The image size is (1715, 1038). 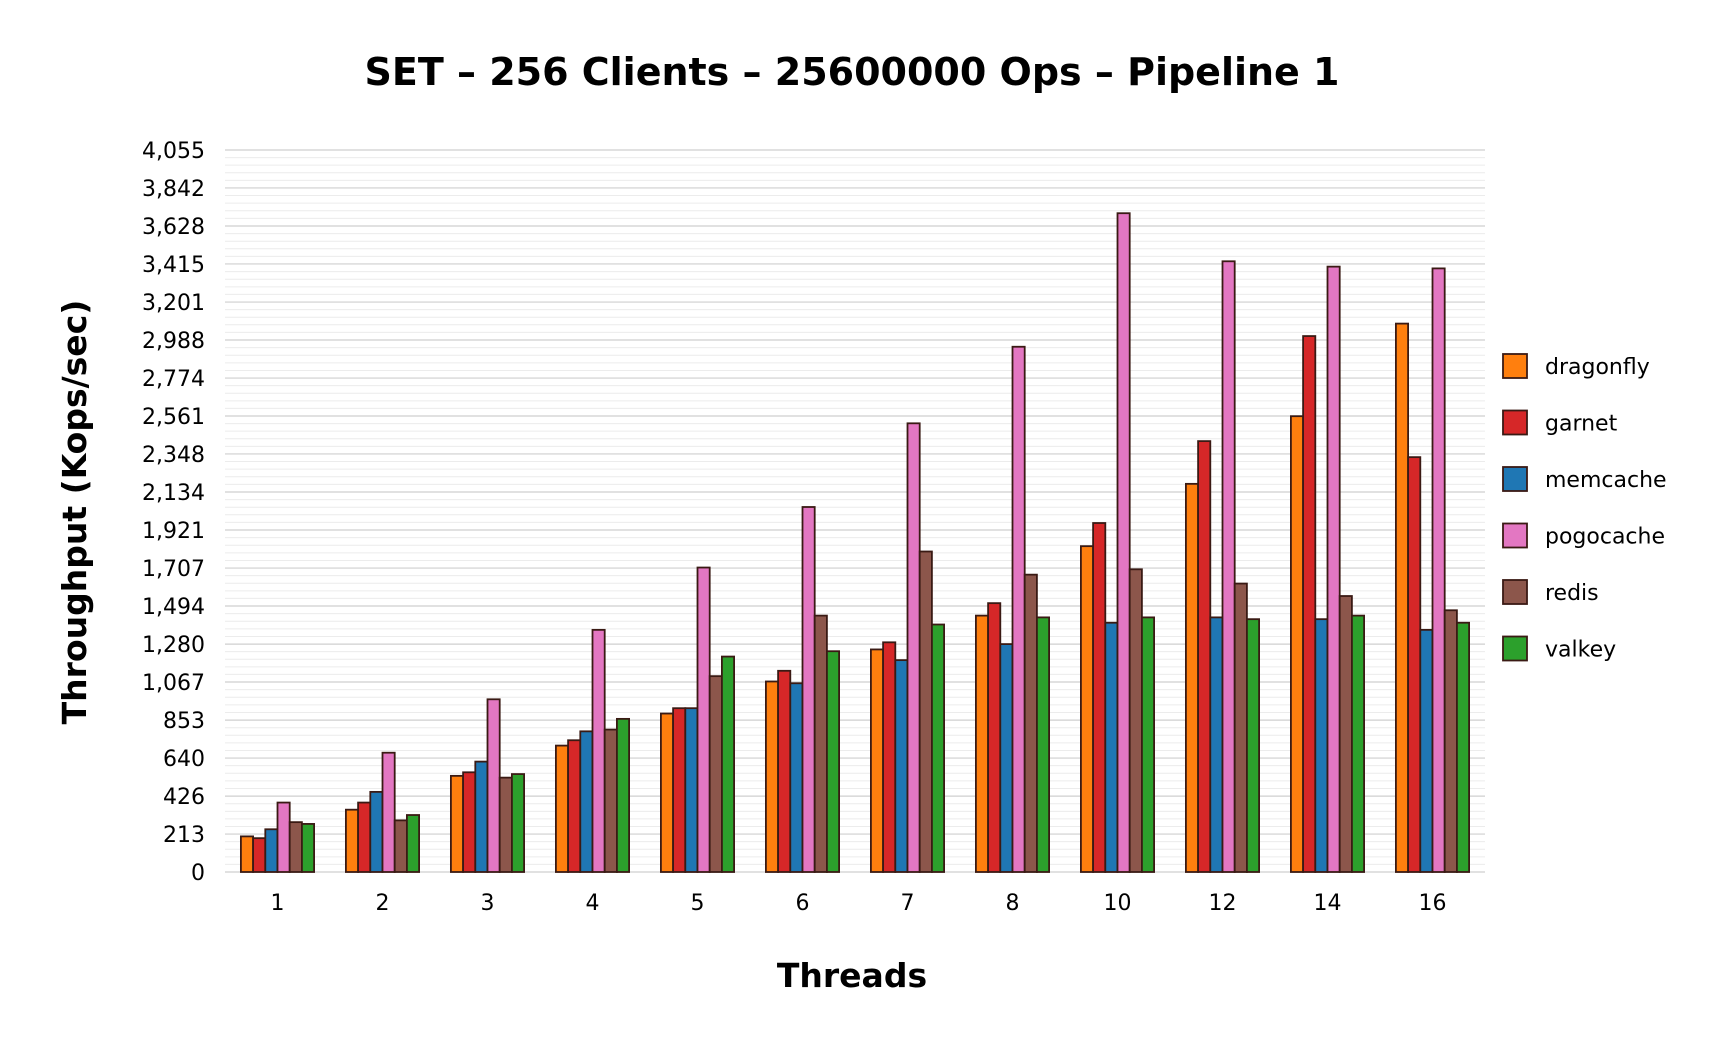 I want to click on legend-label-garnet: garnet, so click(x=1581, y=424).